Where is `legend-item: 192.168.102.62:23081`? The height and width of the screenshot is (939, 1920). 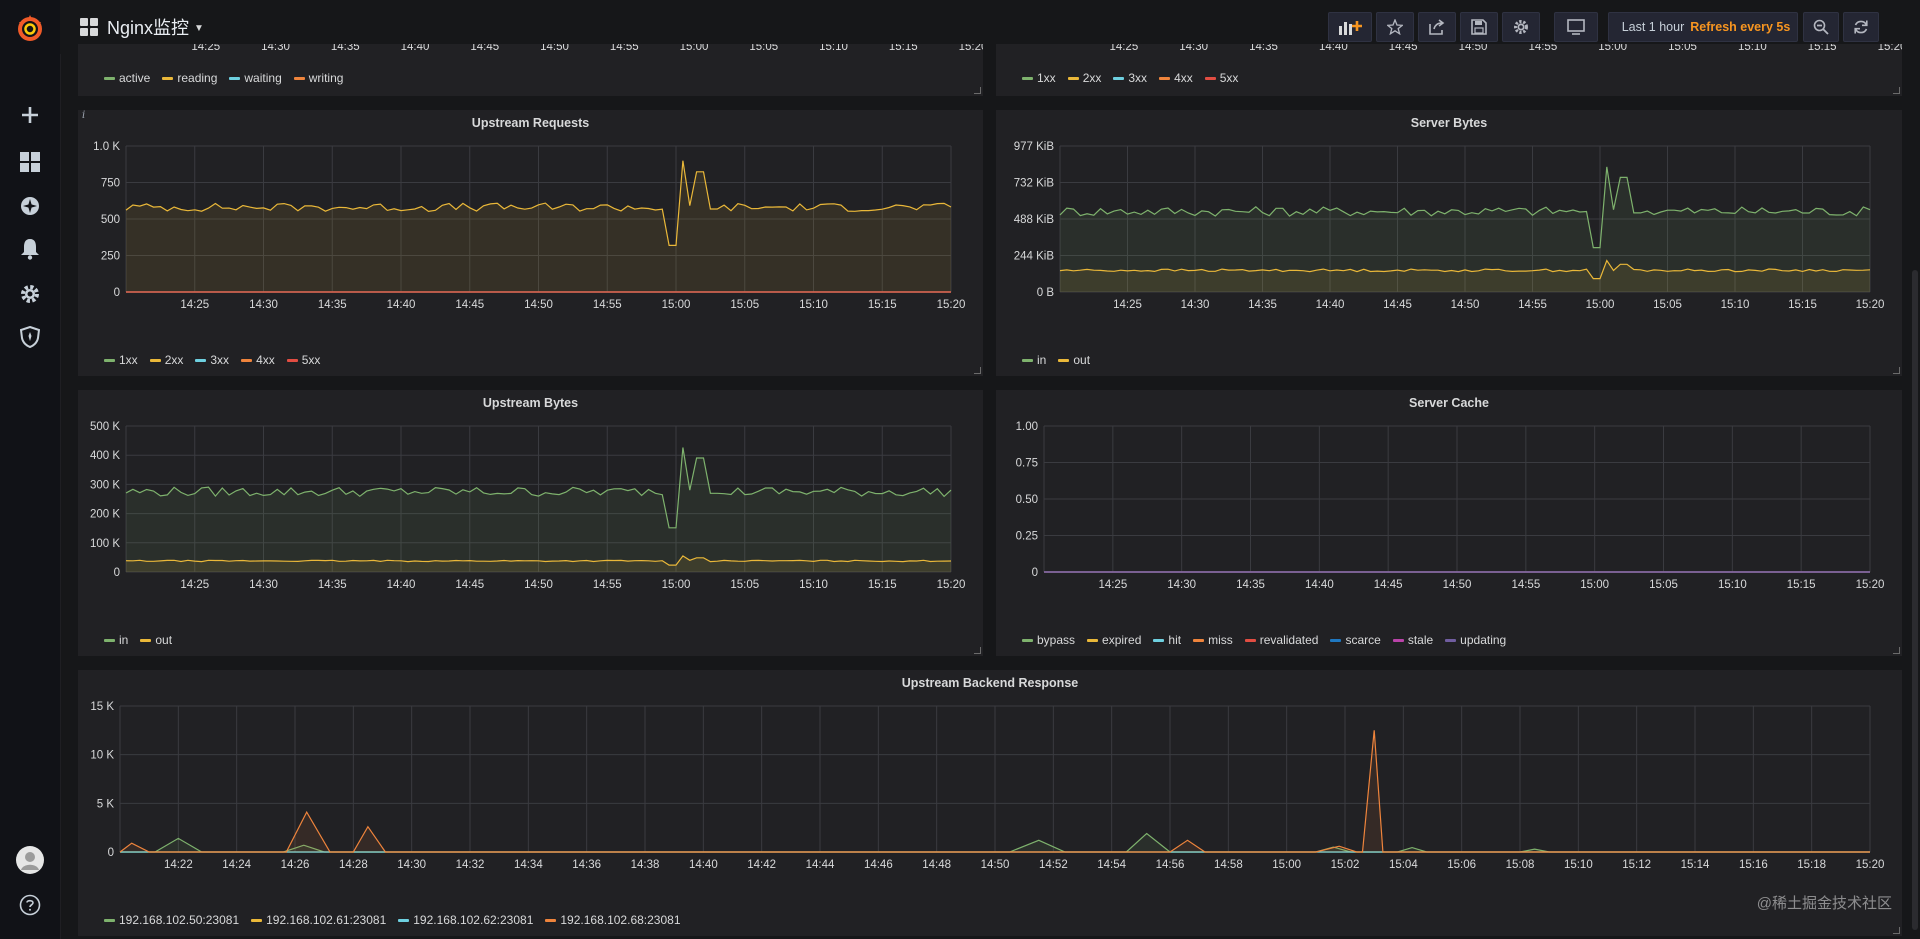
legend-item: 192.168.102.62:23081 is located at coordinates (465, 920).